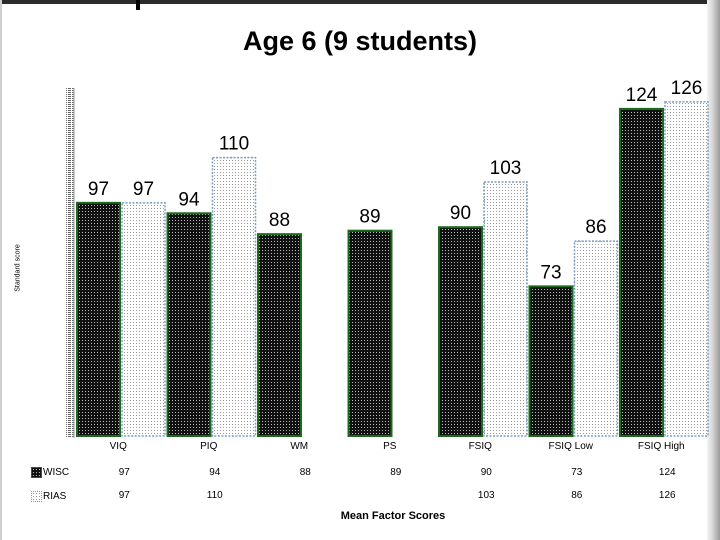  Describe the element at coordinates (390, 446) in the screenshot. I see `x-tick-label: PS` at that location.